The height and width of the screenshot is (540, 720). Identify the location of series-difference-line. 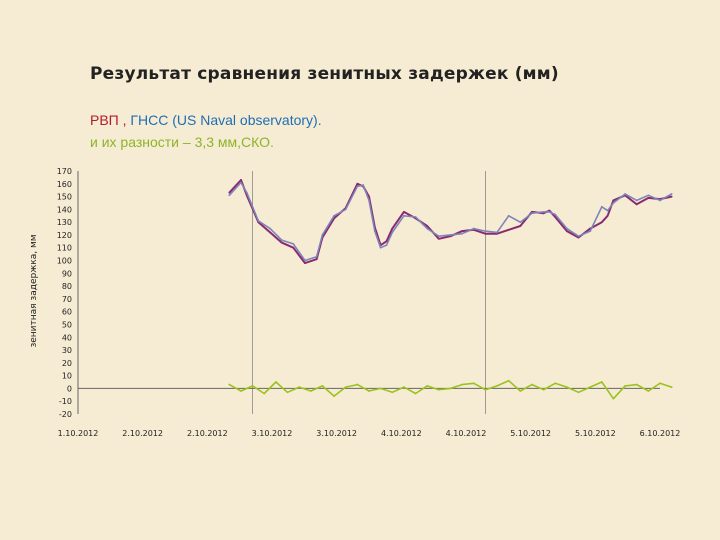
(450, 389).